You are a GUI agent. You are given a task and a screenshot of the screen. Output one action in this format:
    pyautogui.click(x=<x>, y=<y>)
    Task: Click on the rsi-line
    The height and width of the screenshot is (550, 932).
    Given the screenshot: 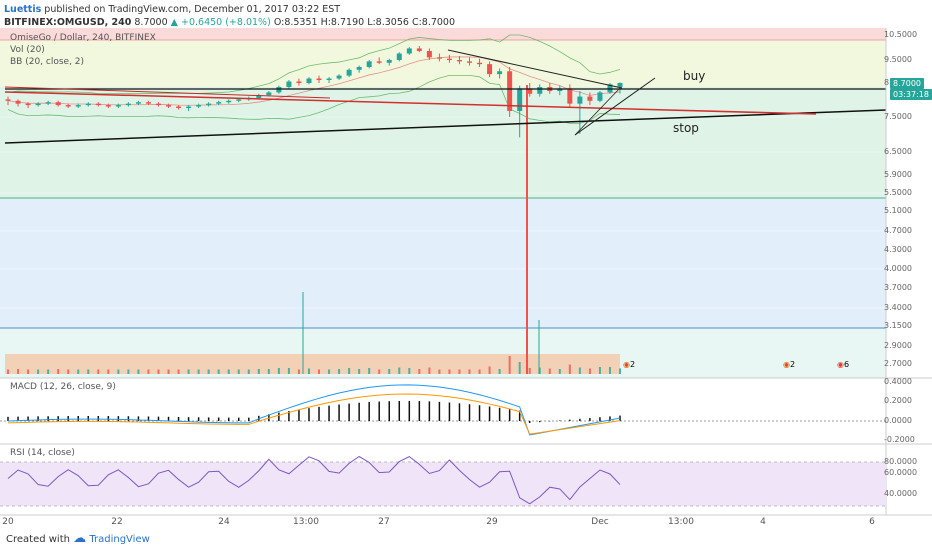 What is the action you would take?
    pyautogui.click(x=314, y=480)
    